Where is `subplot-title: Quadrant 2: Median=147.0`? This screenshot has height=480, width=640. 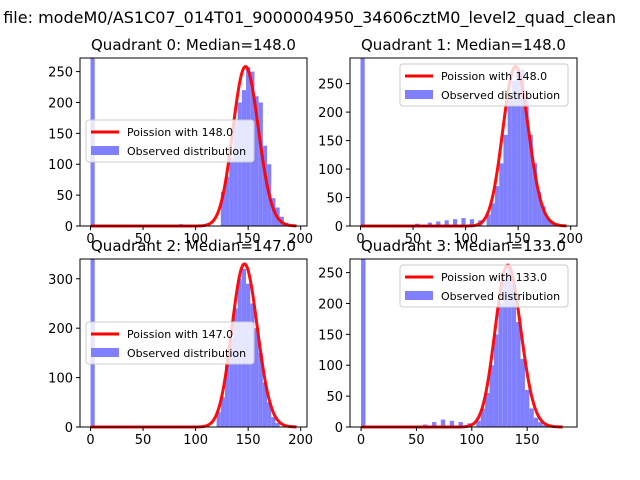 subplot-title: Quadrant 2: Median=147.0 is located at coordinates (193, 246).